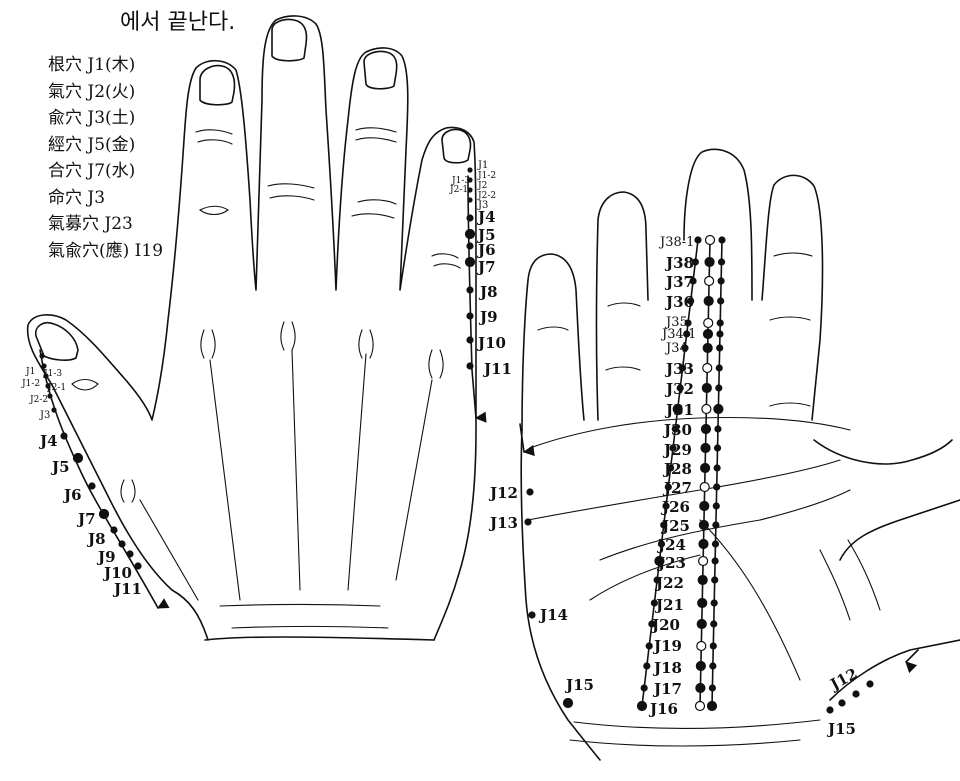 This screenshot has height=781, width=960. What do you see at coordinates (663, 709) in the screenshot?
I see `point-label: J16` at bounding box center [663, 709].